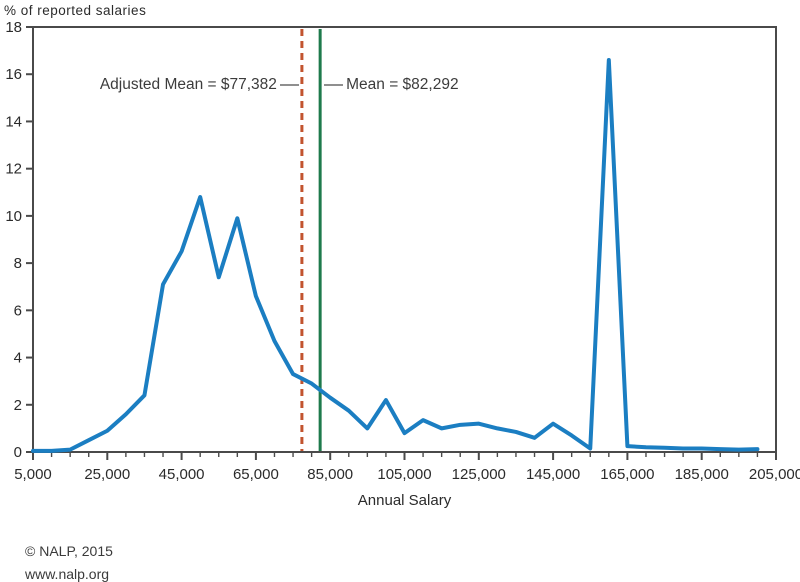  I want to click on y-tick-label: 16, so click(13, 74).